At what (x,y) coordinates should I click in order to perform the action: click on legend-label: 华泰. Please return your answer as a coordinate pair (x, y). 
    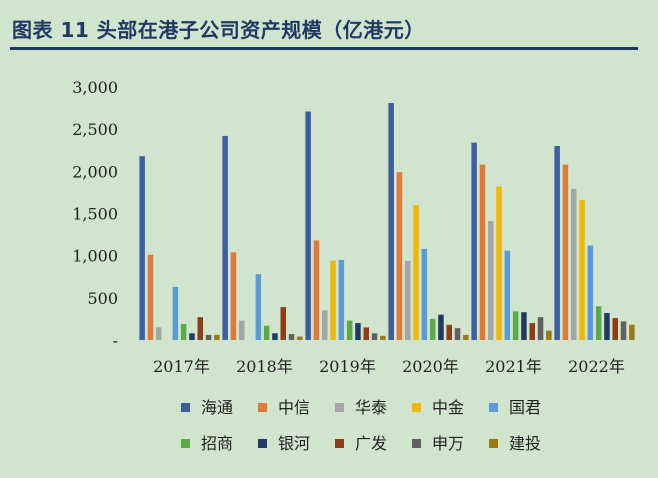
    Looking at the image, I should click on (371, 407).